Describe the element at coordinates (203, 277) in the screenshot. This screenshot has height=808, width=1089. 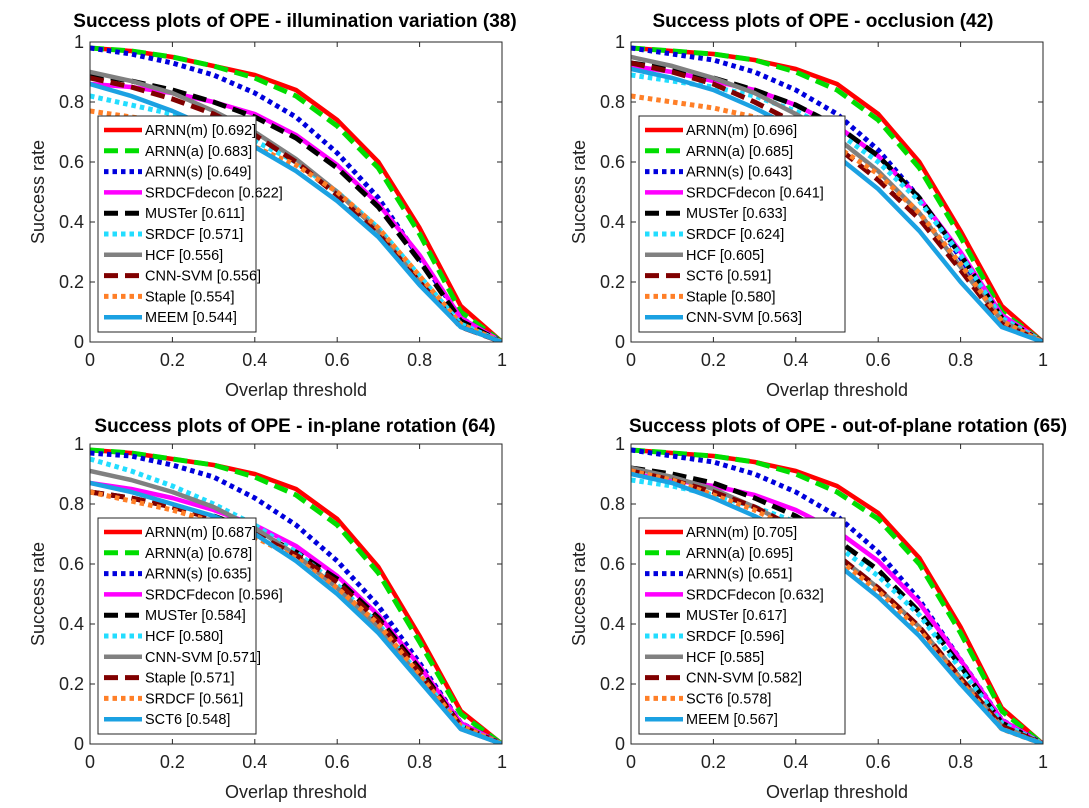
I see `legend-entry: CNN-SVM [0.556]` at that location.